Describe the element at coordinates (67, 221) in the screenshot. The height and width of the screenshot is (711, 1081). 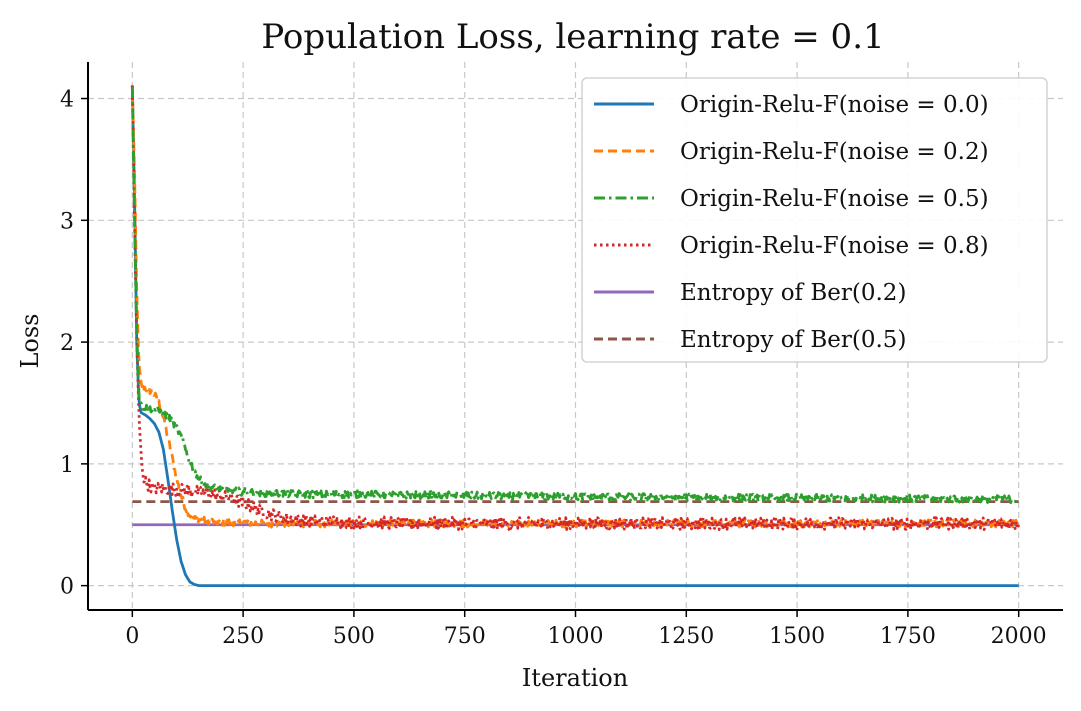
I see `y-tick-label: 3` at that location.